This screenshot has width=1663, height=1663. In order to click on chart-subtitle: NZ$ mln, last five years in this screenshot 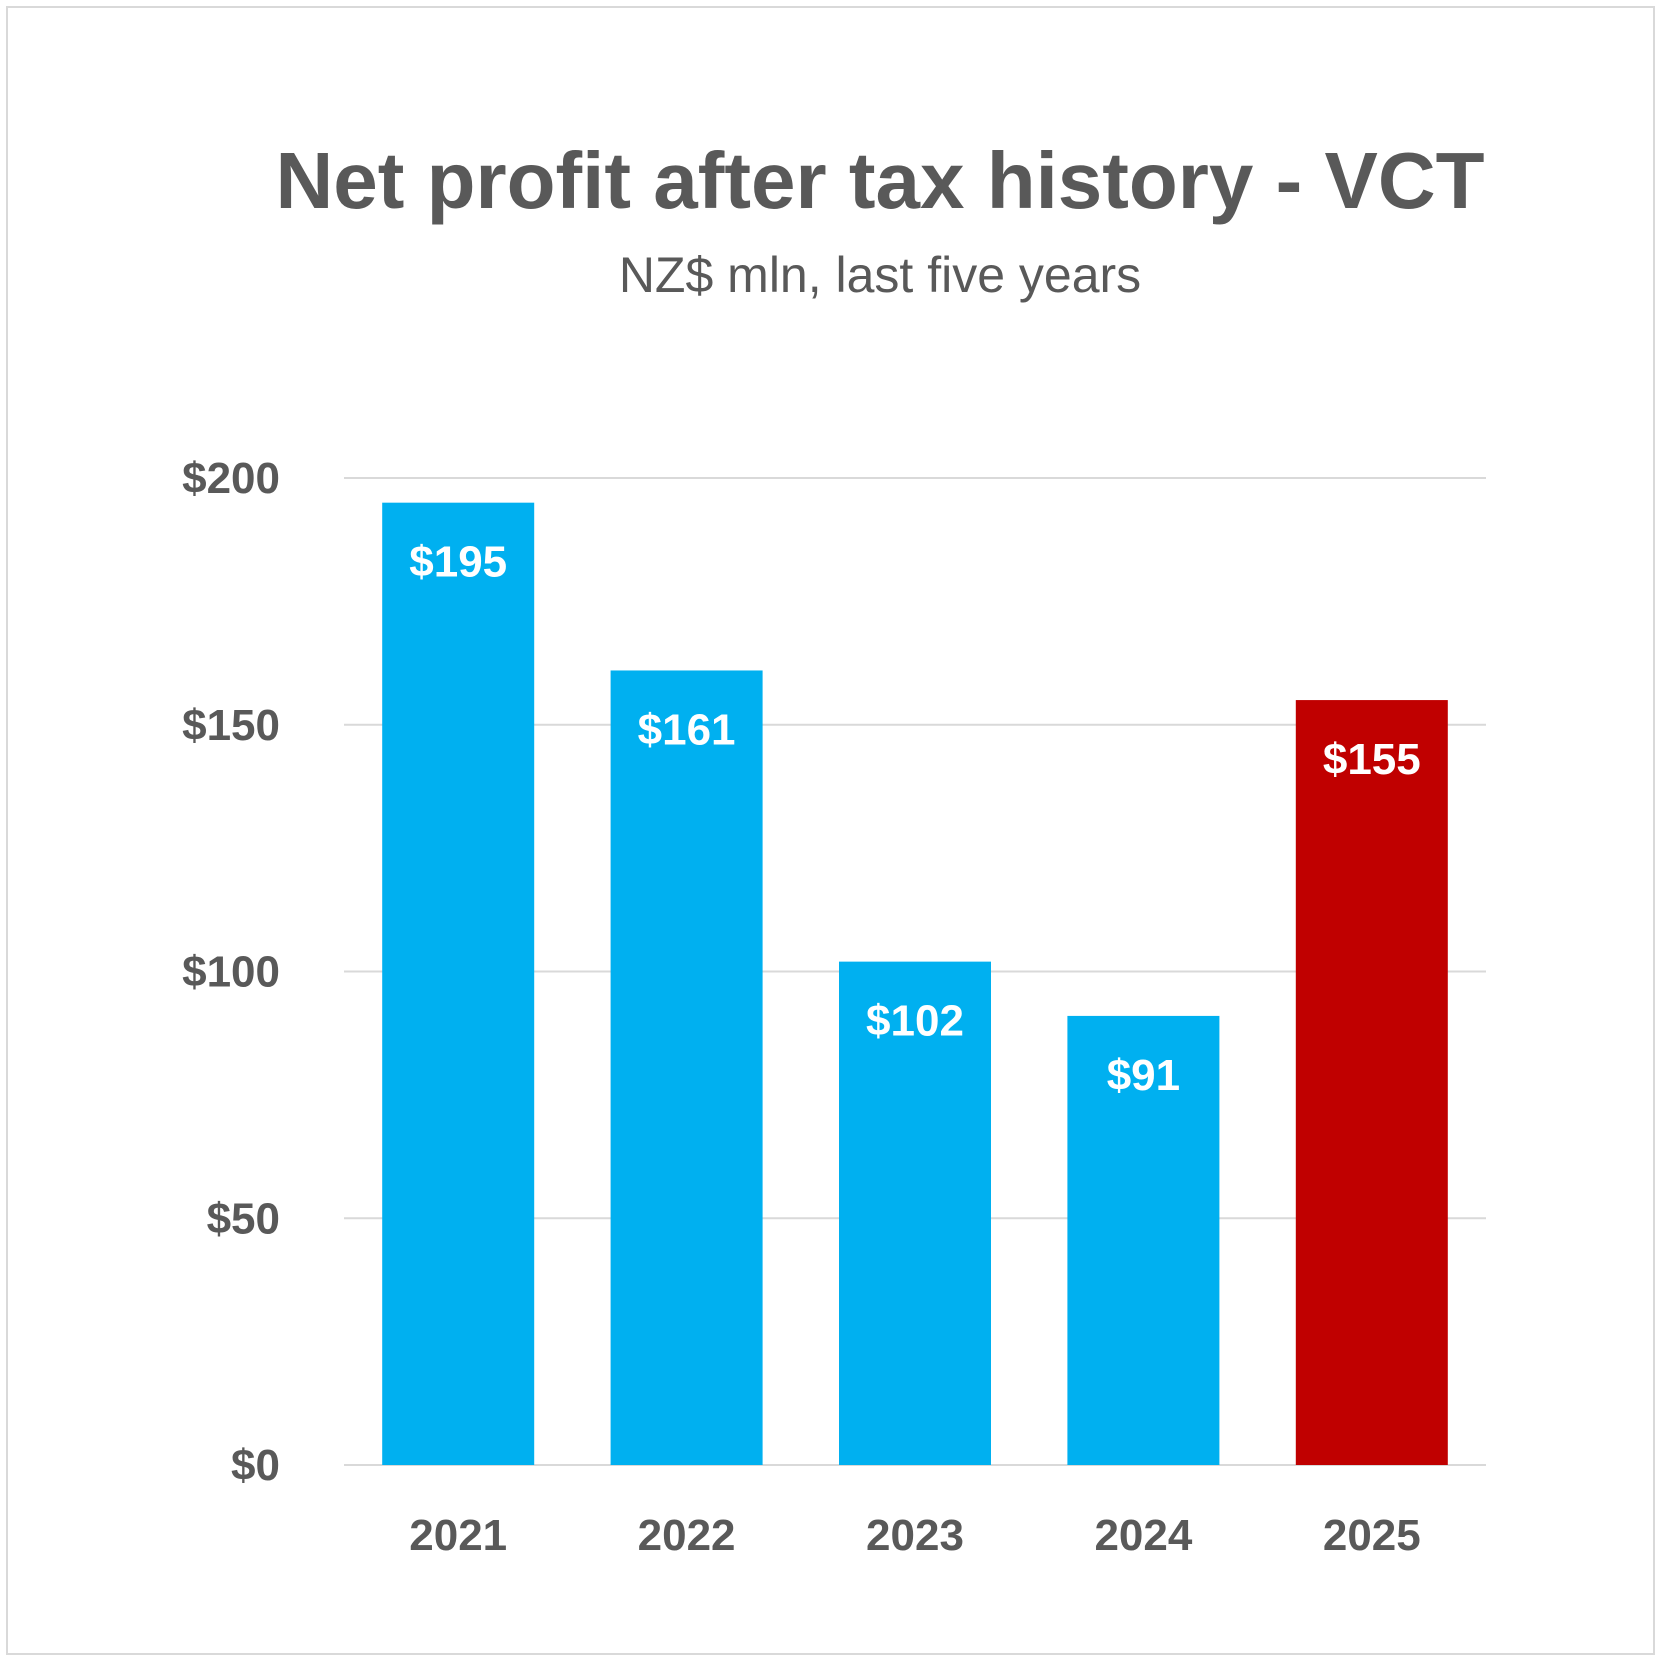, I will do `click(880, 275)`.